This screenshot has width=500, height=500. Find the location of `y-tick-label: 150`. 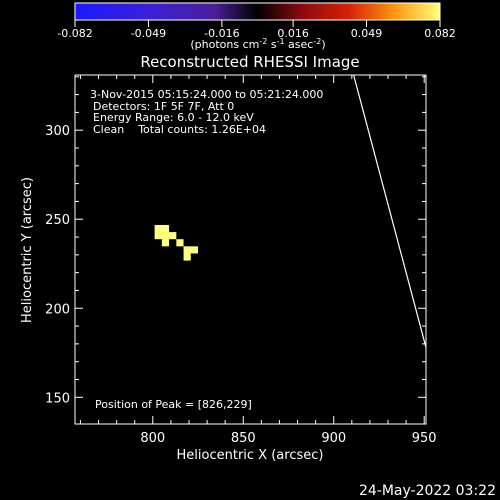

y-tick-label: 150 is located at coordinates (57, 398).